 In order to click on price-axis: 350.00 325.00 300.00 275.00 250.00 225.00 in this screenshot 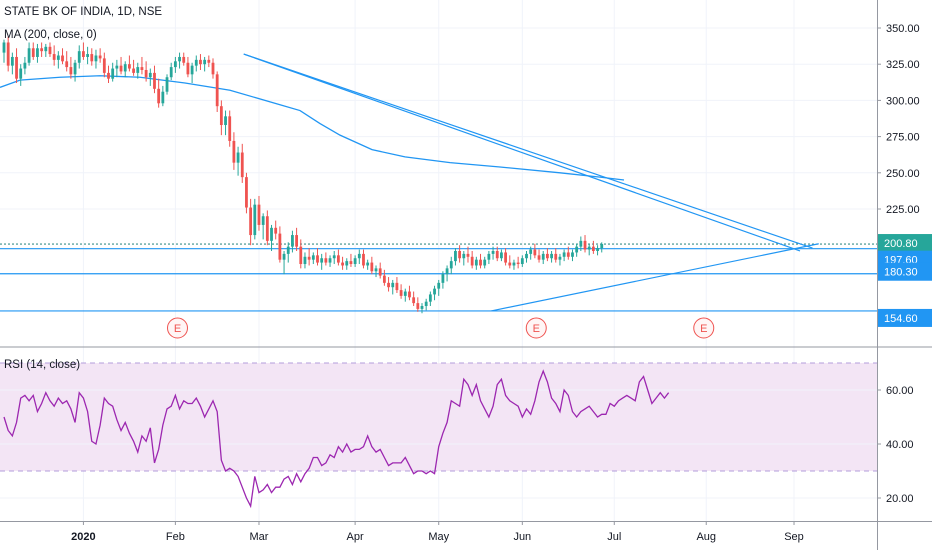, I will do `click(898, 119)`.